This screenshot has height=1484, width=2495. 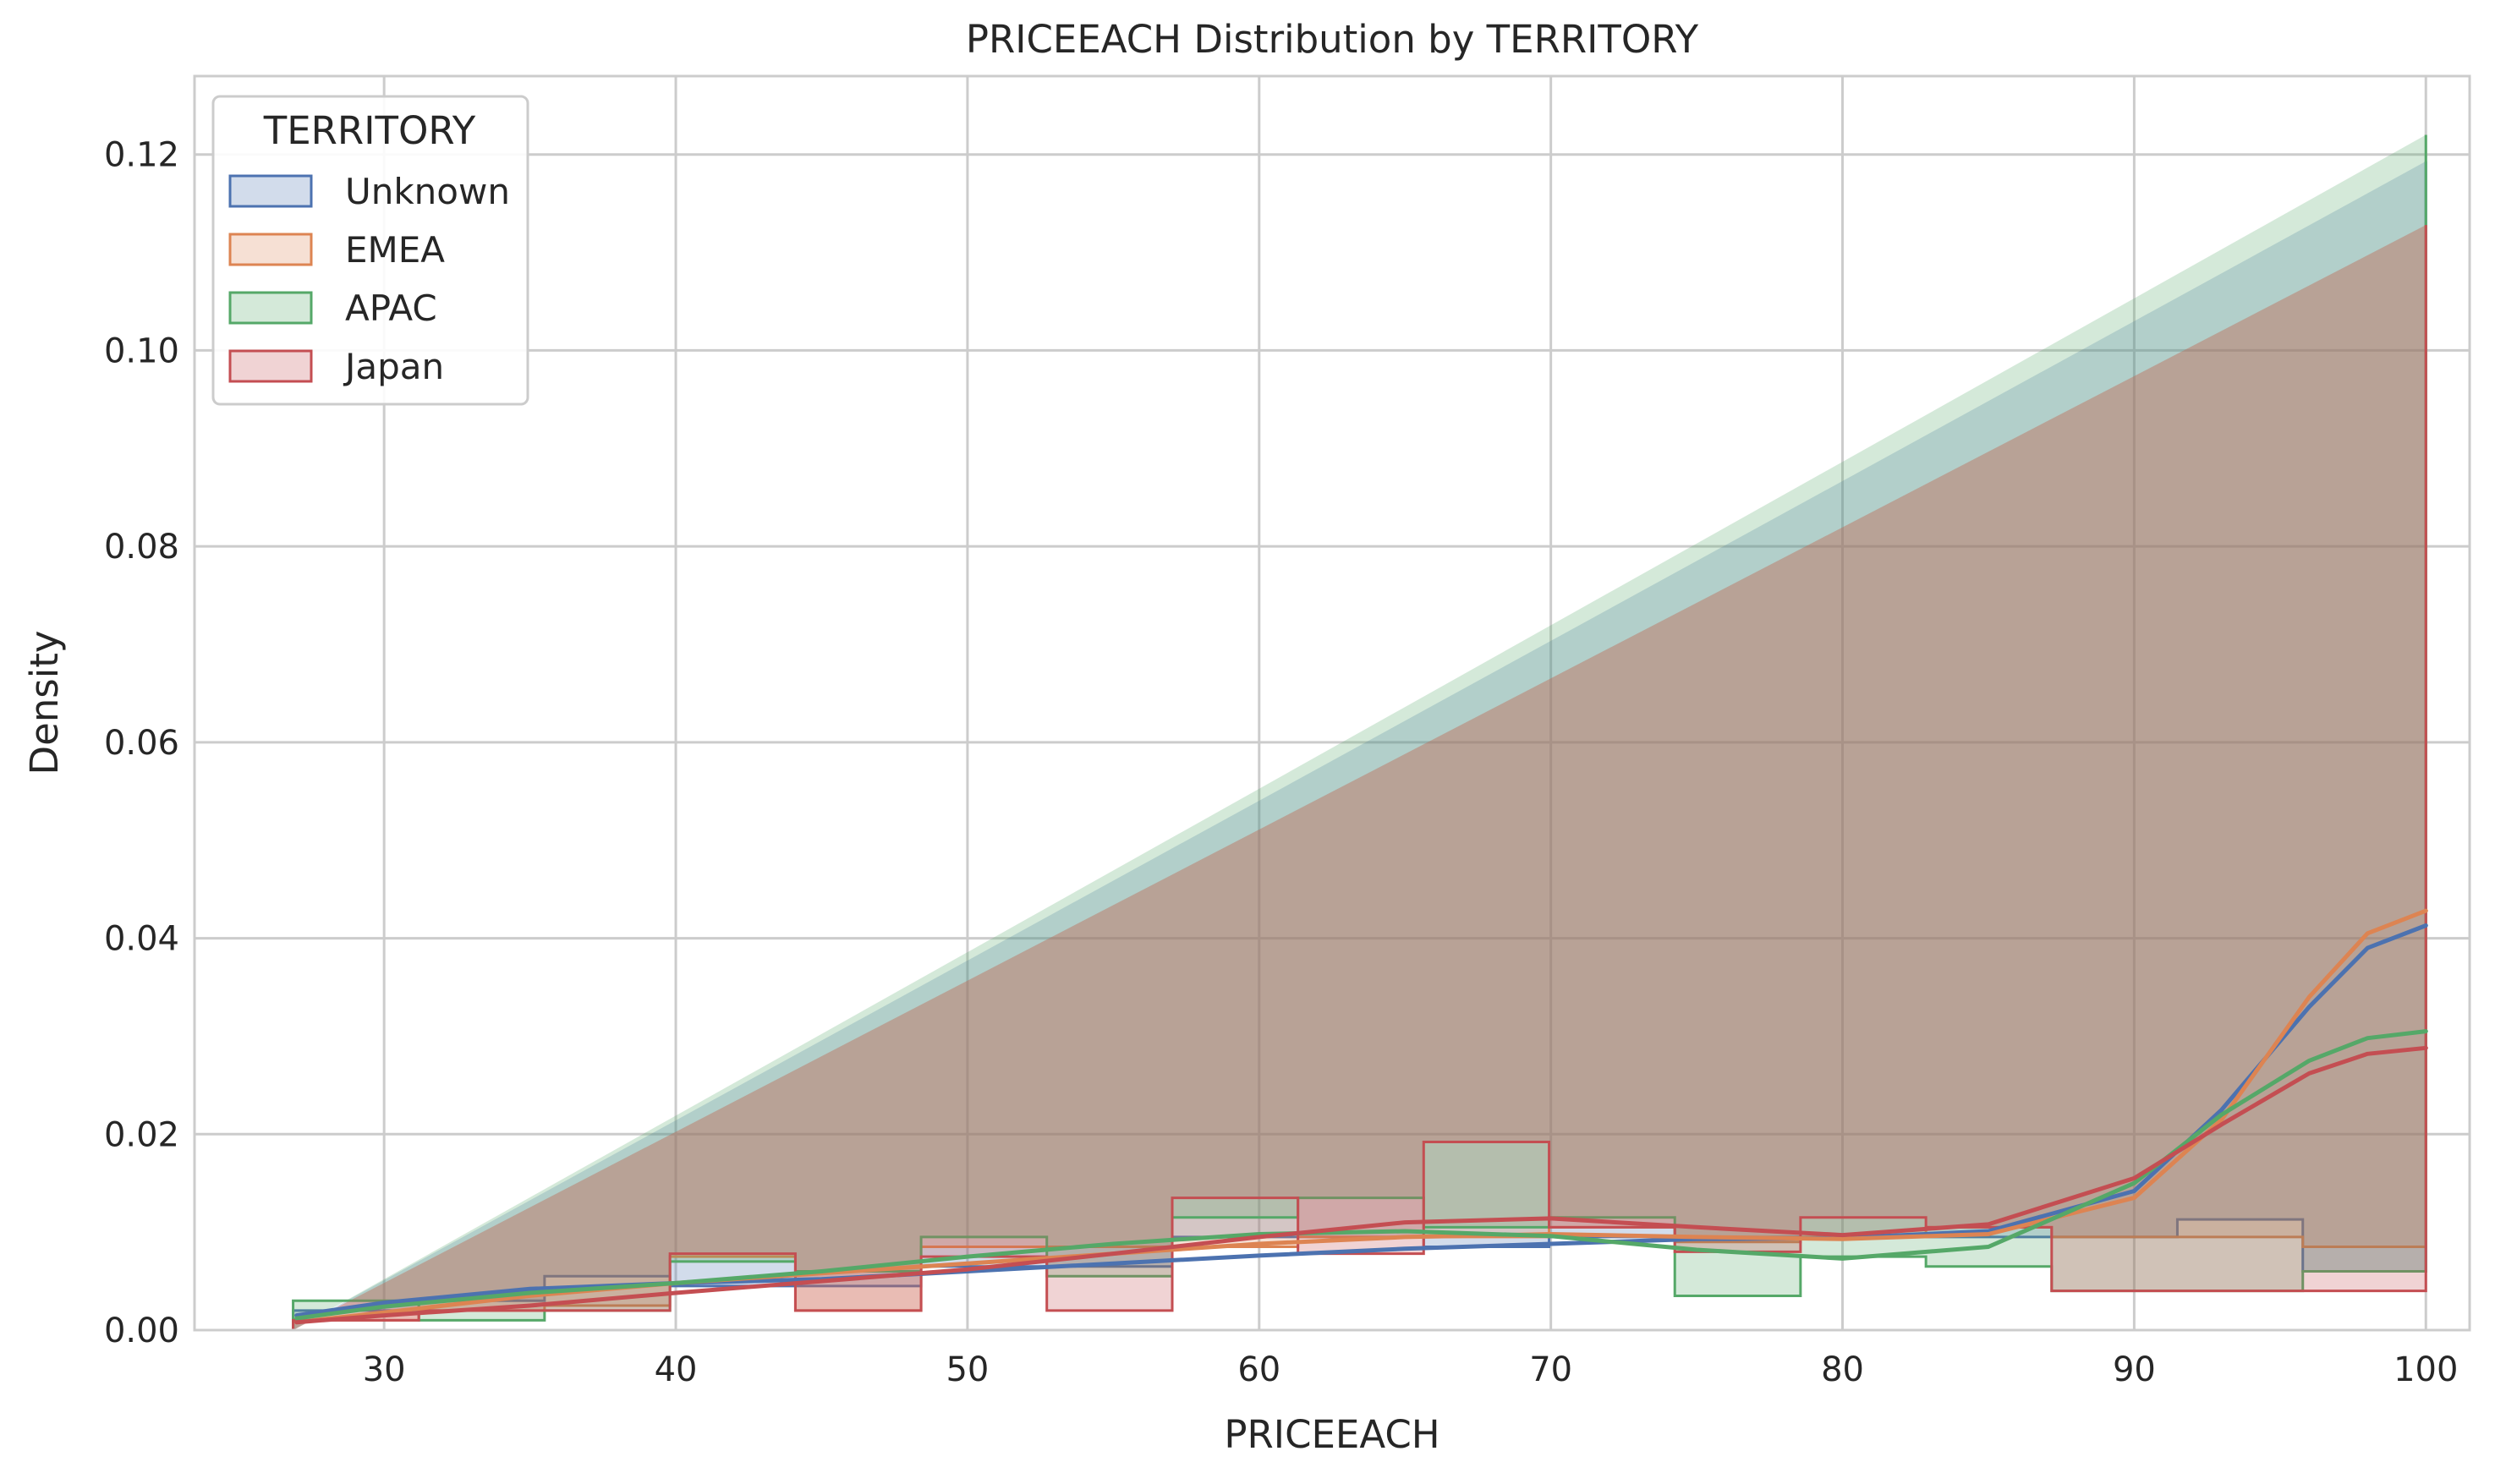 I want to click on x-tick-label: 70, so click(x=1551, y=1369).